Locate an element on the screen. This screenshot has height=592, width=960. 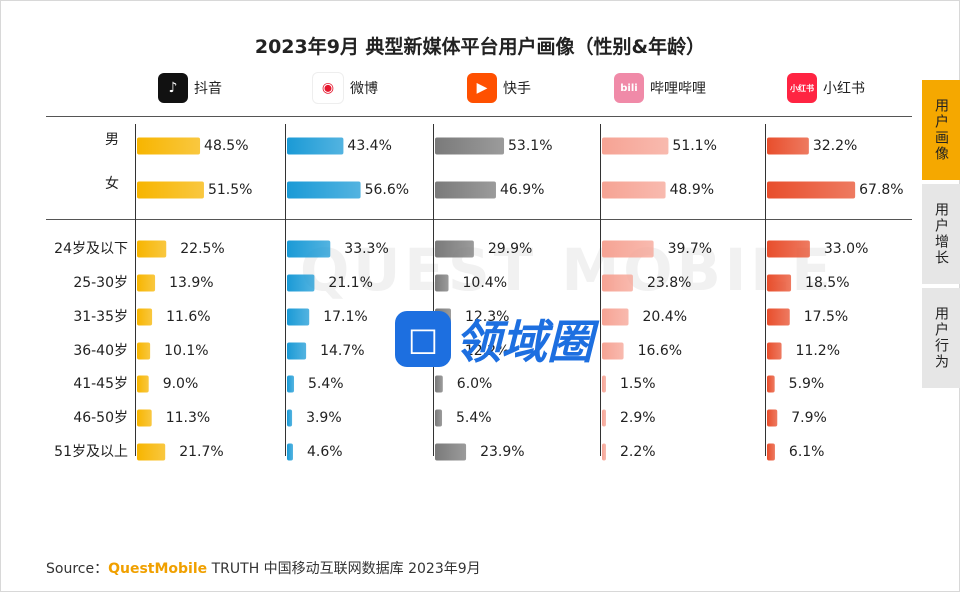
age-data-label: 2.9% is located at coordinates (638, 418).